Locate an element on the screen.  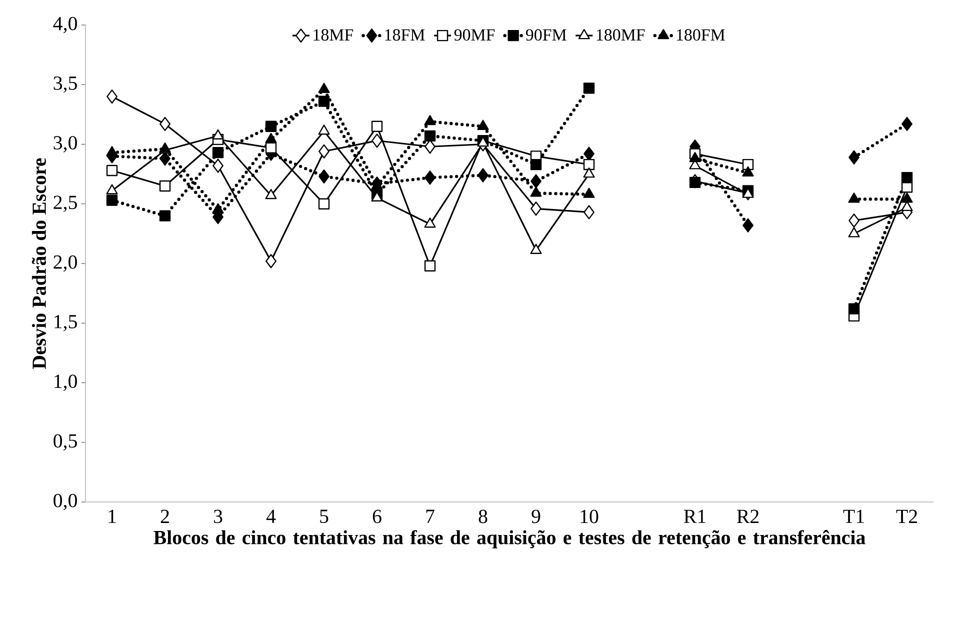
y-axis-title: Desvio Padrão do Escore is located at coordinates (39, 263).